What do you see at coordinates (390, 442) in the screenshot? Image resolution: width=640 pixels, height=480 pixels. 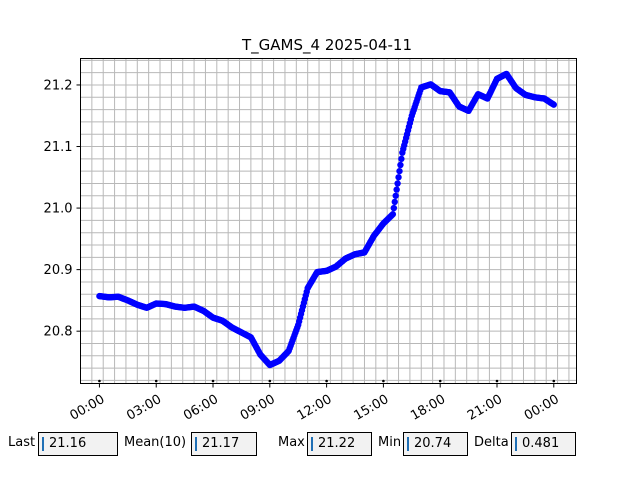 I see `min-label: Min` at bounding box center [390, 442].